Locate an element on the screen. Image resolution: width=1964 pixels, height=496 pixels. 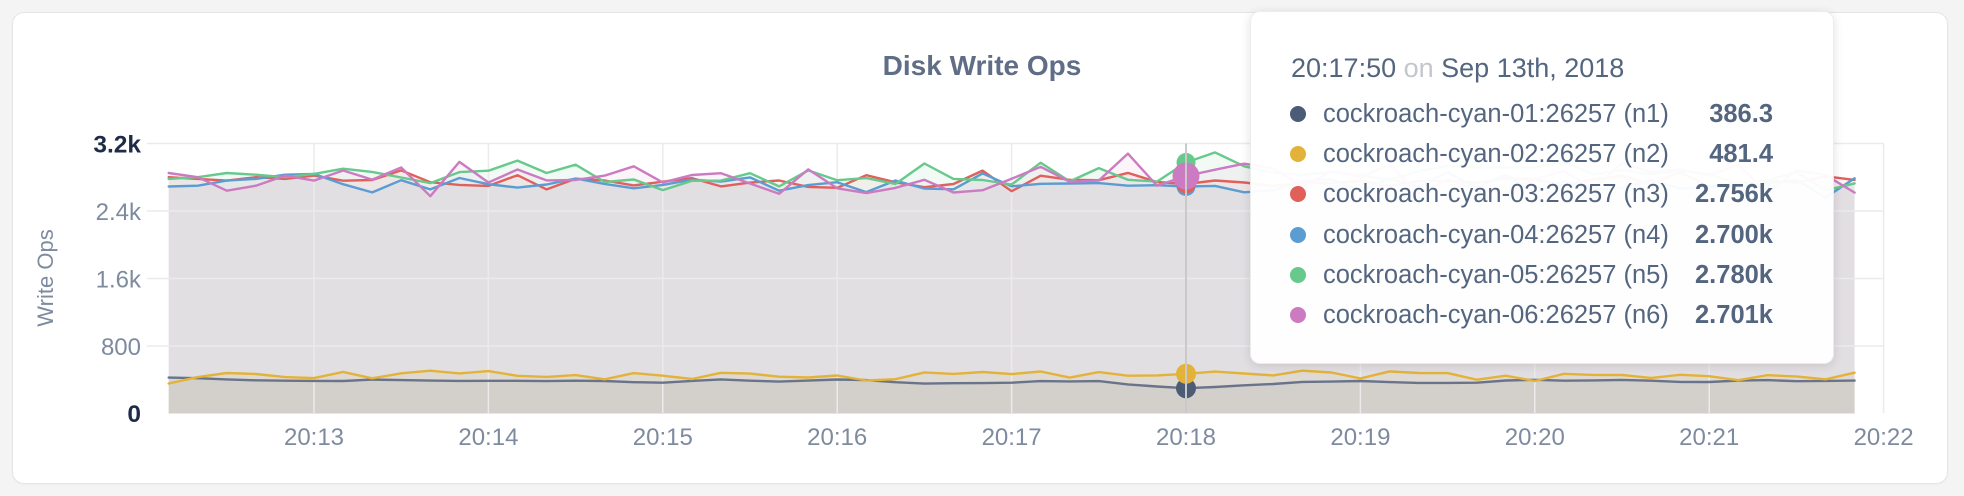
svg-text: 20:18 is located at coordinates (1186, 437).